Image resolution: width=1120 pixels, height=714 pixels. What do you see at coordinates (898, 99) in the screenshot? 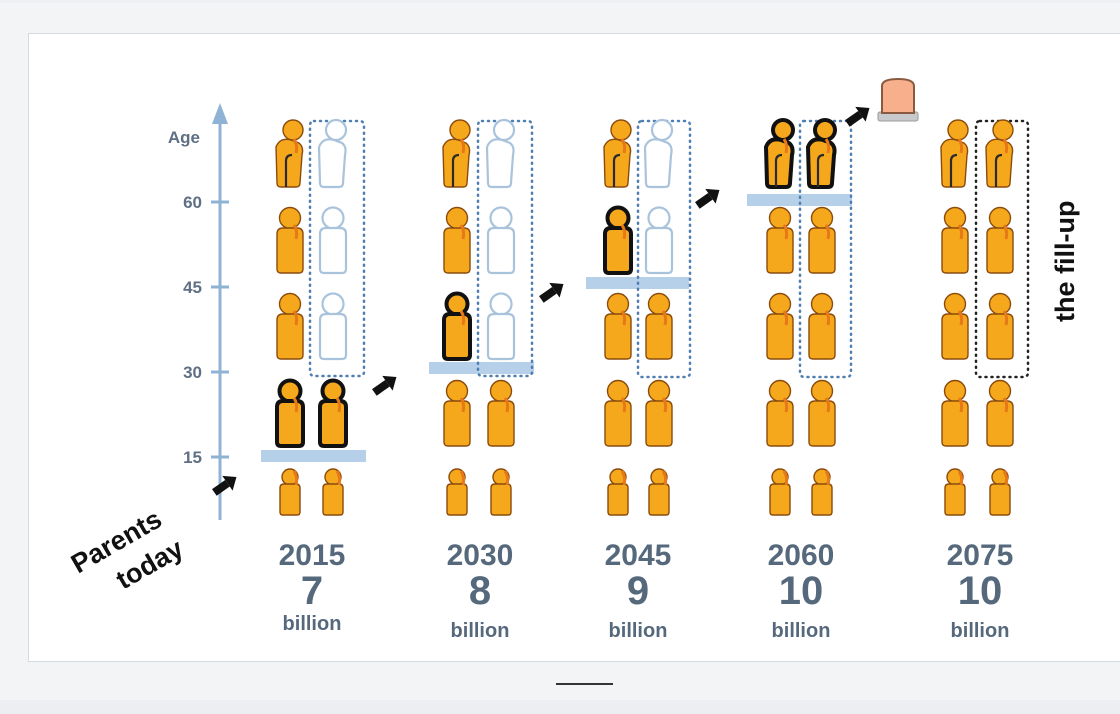
I see `tombstone-icon` at bounding box center [898, 99].